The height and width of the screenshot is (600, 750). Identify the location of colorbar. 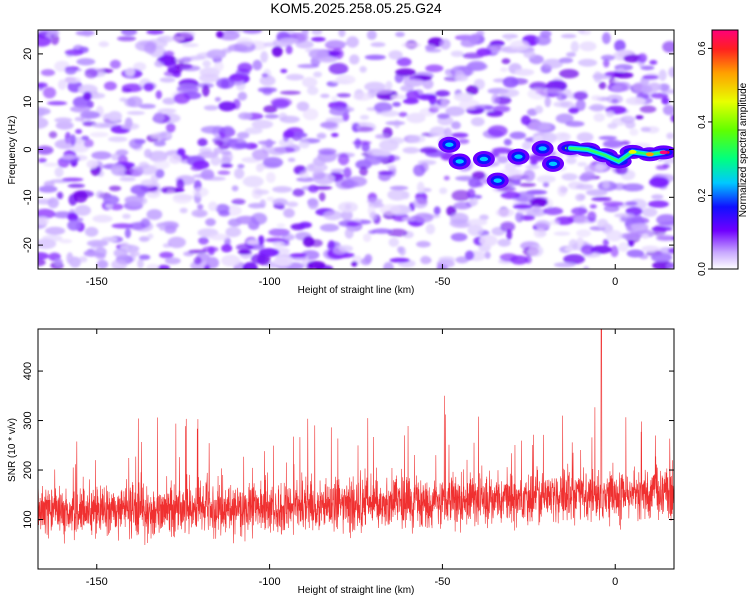
(725, 149).